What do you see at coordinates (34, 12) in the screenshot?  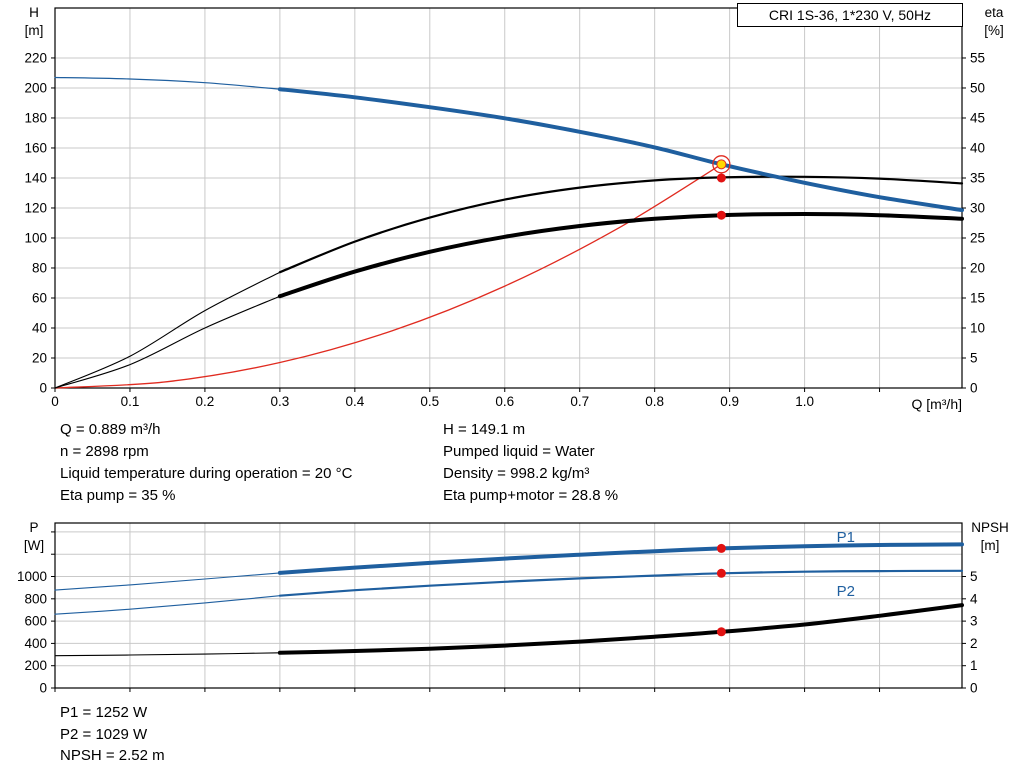 I see `h-axis-label-symbol: H` at bounding box center [34, 12].